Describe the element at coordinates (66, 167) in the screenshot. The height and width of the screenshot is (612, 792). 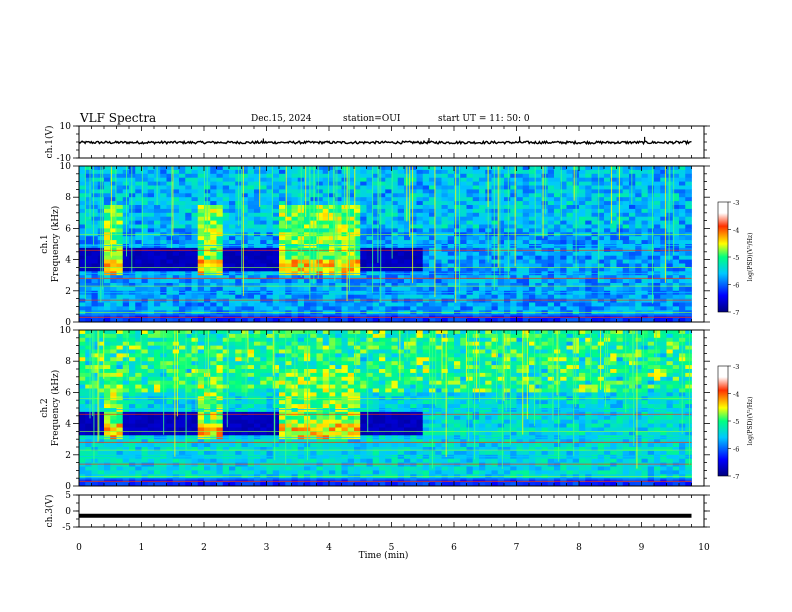
I see `y-tick-label: 10` at that location.